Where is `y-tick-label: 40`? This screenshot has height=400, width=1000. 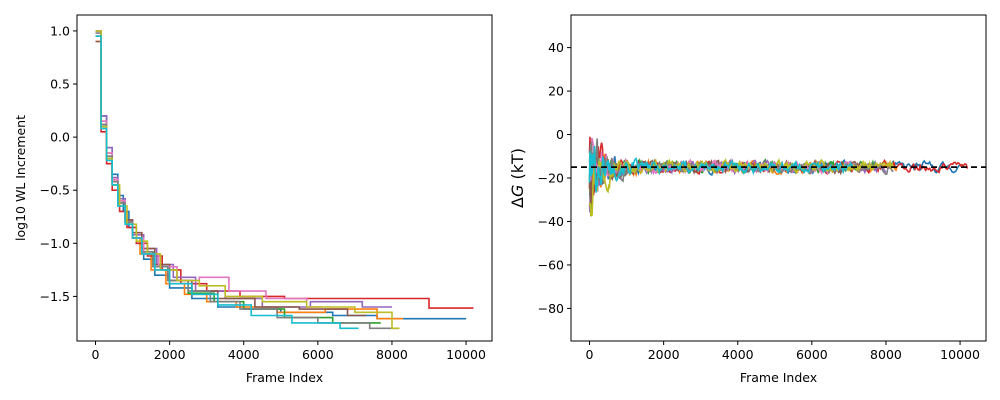
y-tick-label: 40 is located at coordinates (556, 47).